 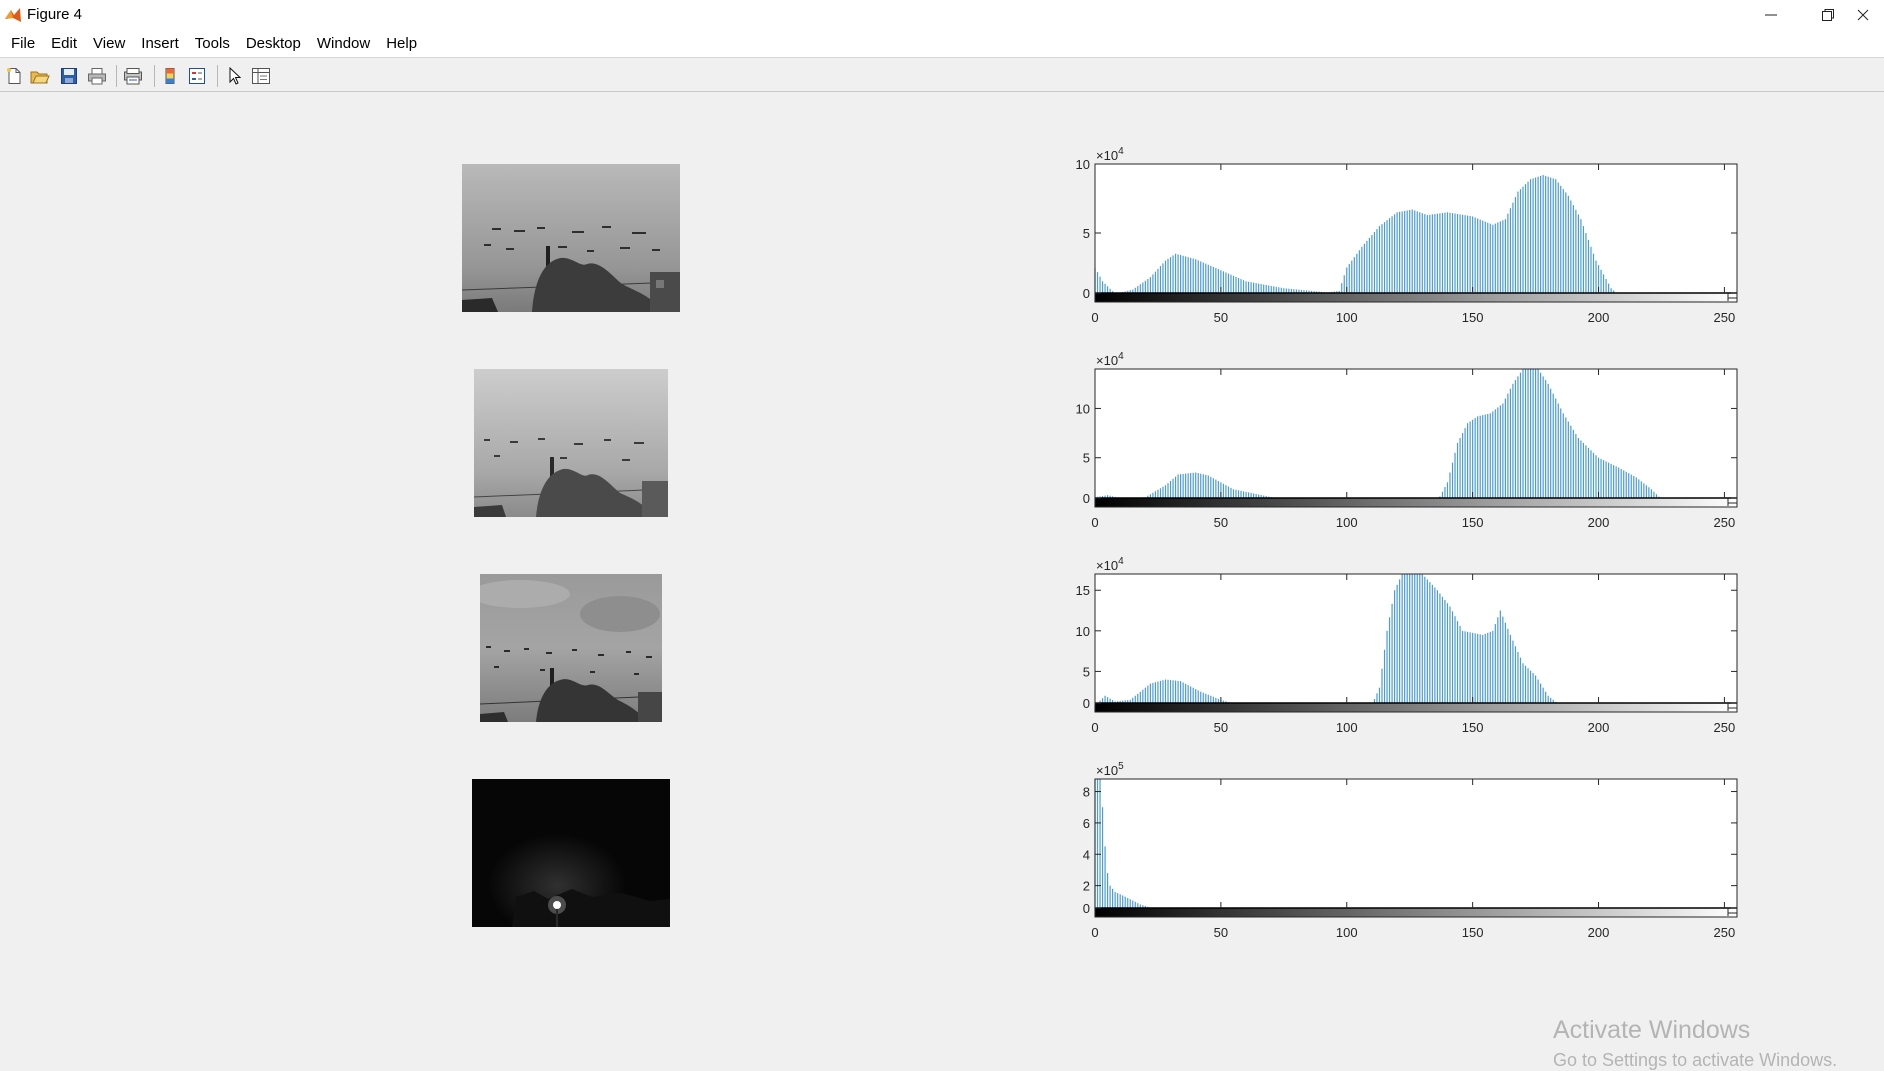 I want to click on x-tick-label: 200, so click(x=1599, y=317).